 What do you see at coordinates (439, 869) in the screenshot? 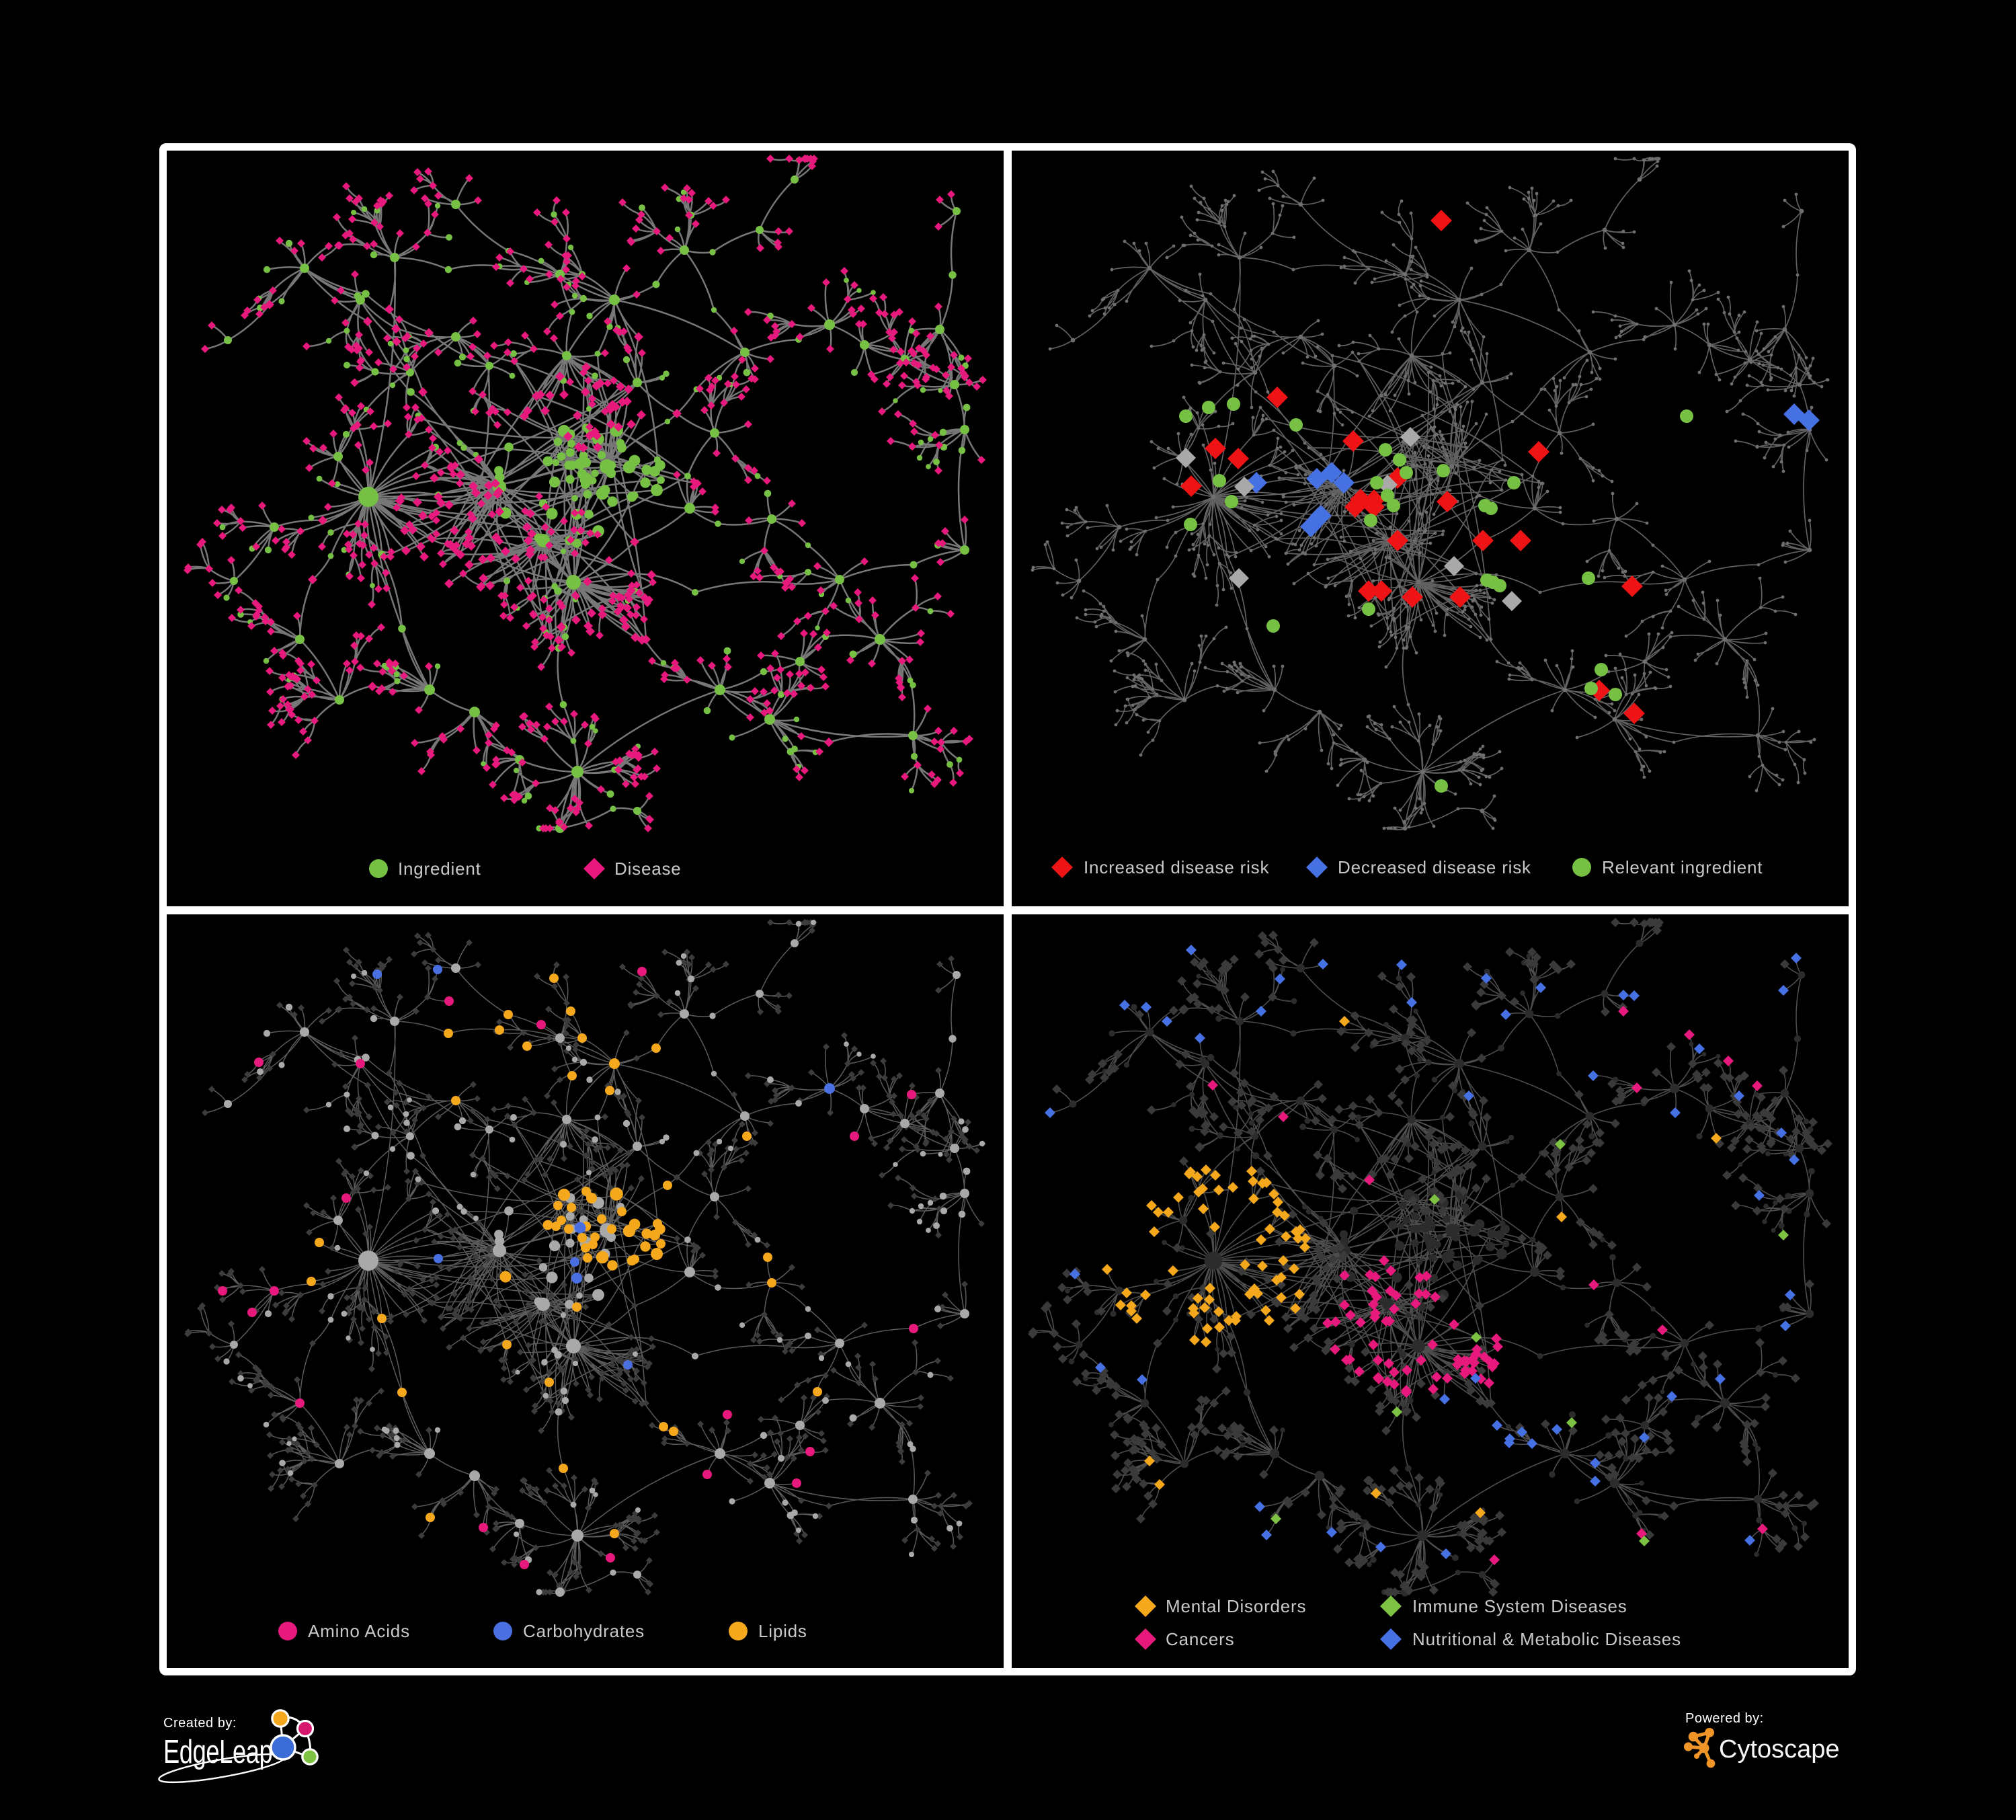
I see `svg-text: Ingredient` at bounding box center [439, 869].